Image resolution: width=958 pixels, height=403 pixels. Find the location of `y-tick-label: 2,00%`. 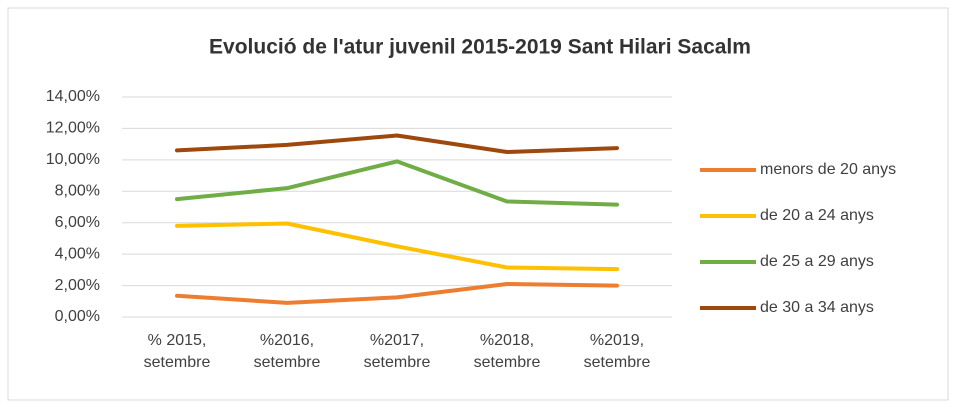

y-tick-label: 2,00% is located at coordinates (77, 285).